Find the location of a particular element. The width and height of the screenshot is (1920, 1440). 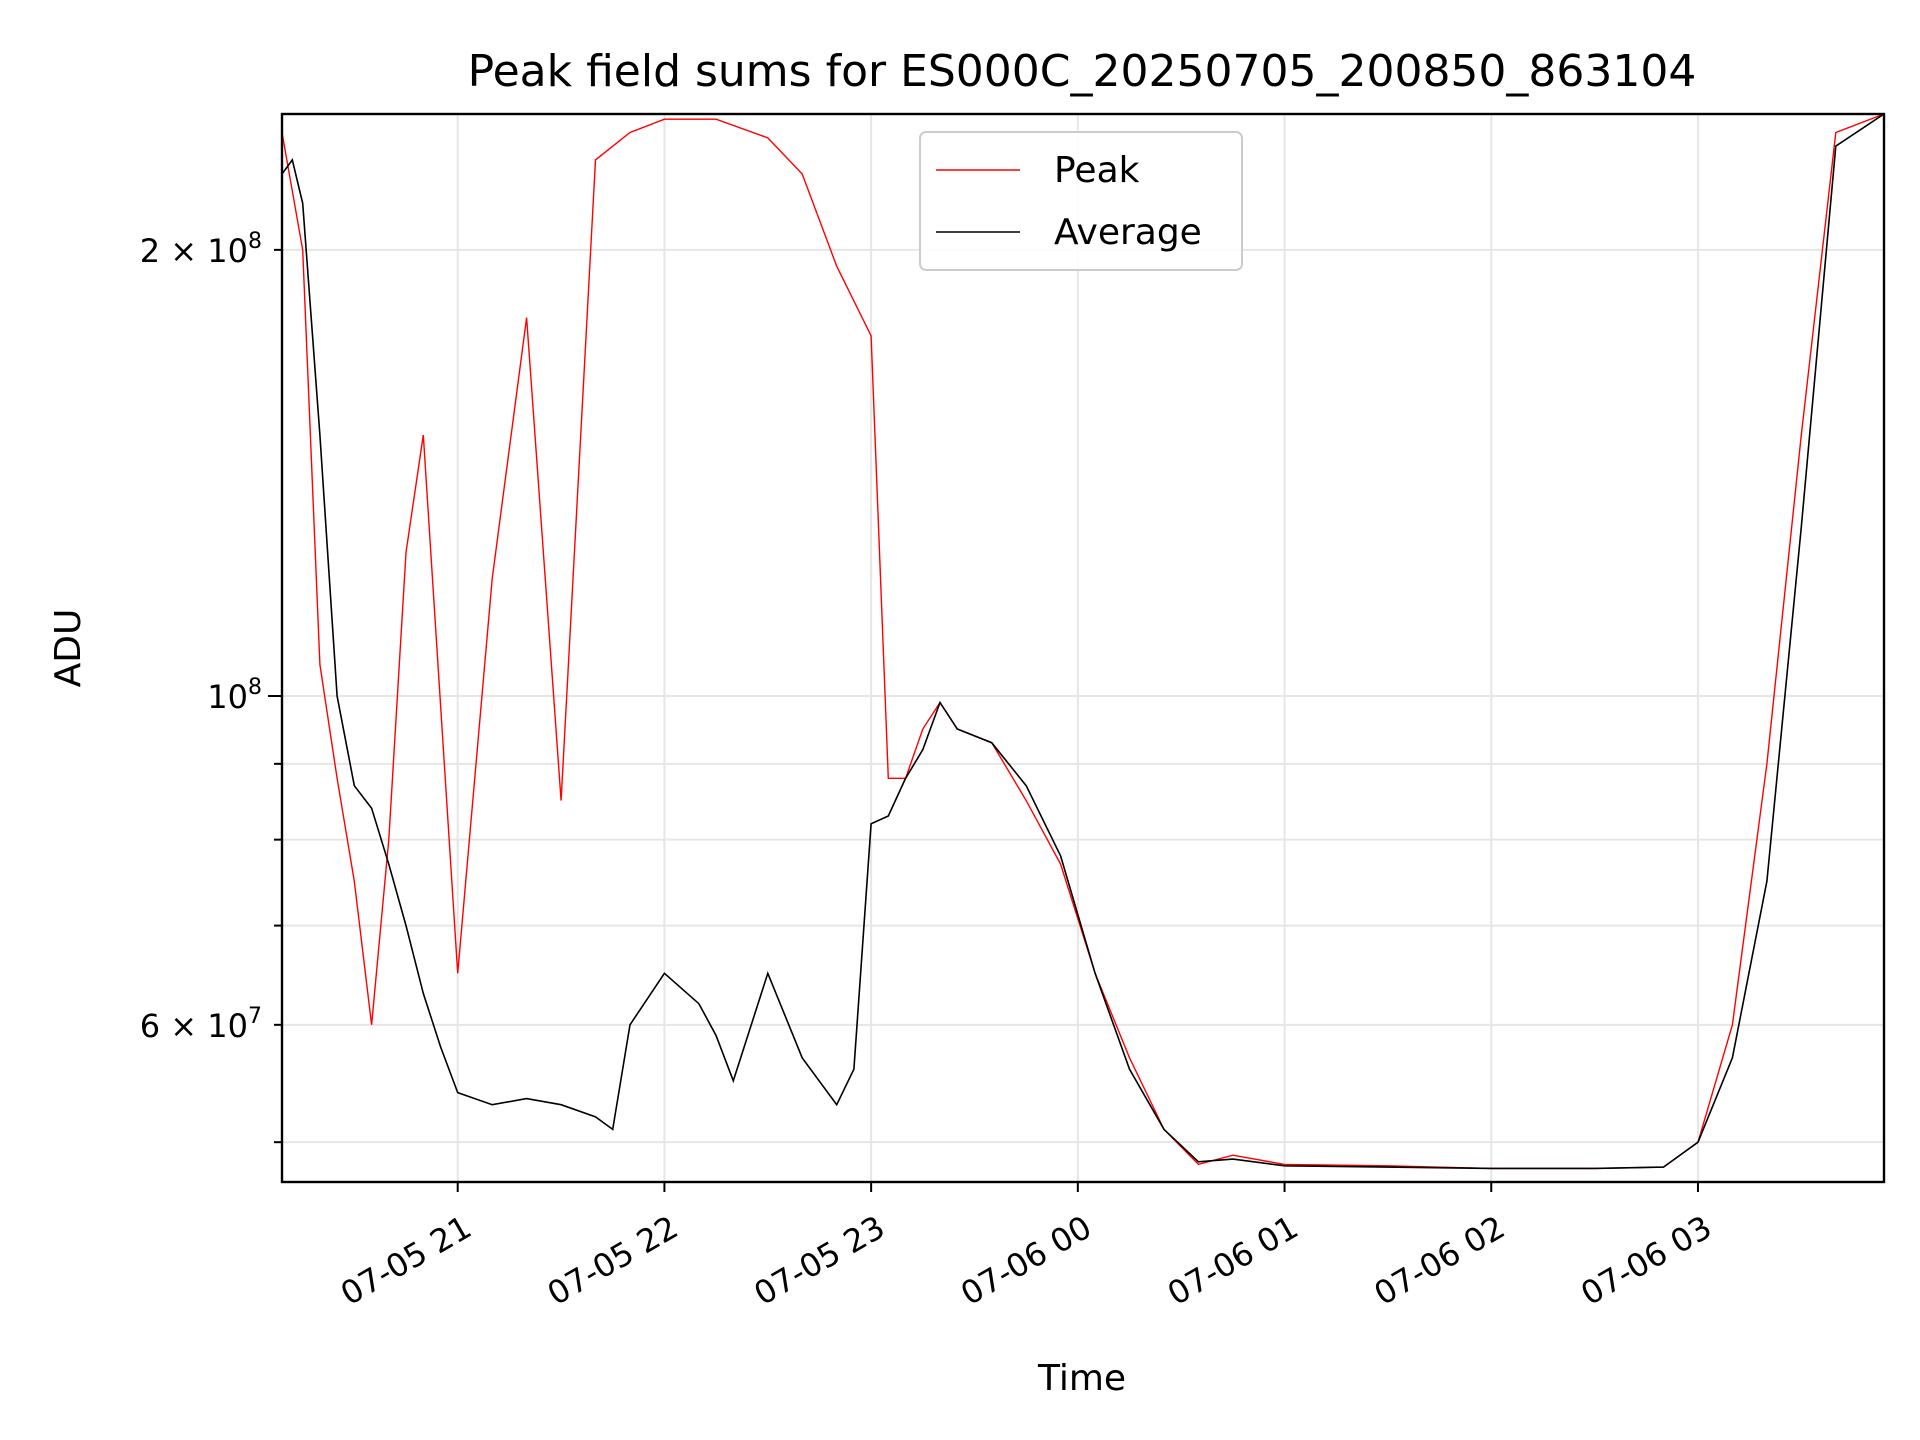

y-tick-label: 2 × 108 is located at coordinates (201, 249).